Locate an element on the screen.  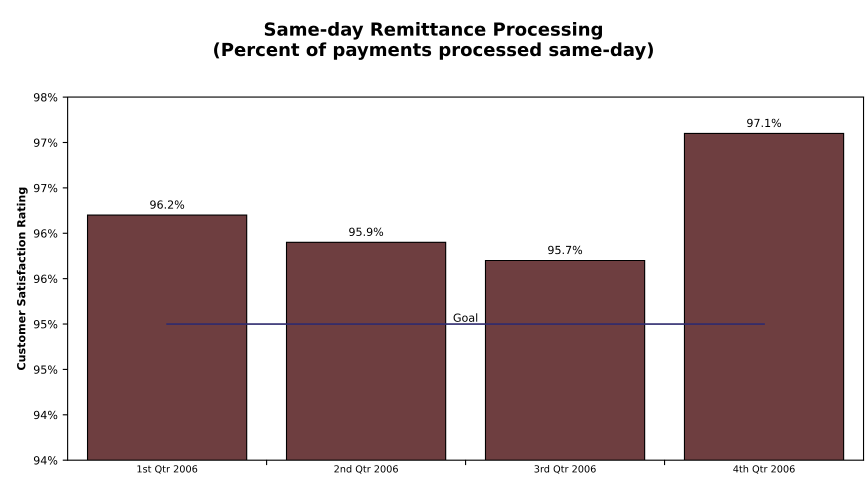
chart-title: Same-day Remittance Processing (Percent of payments processed same-day) is located at coordinates (433, 41).